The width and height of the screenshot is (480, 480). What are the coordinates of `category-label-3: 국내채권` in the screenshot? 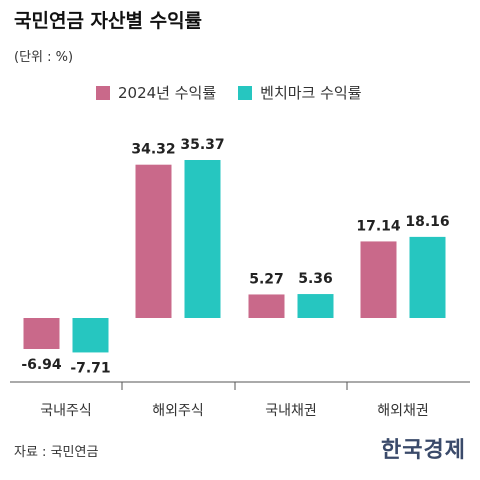 It's located at (291, 411).